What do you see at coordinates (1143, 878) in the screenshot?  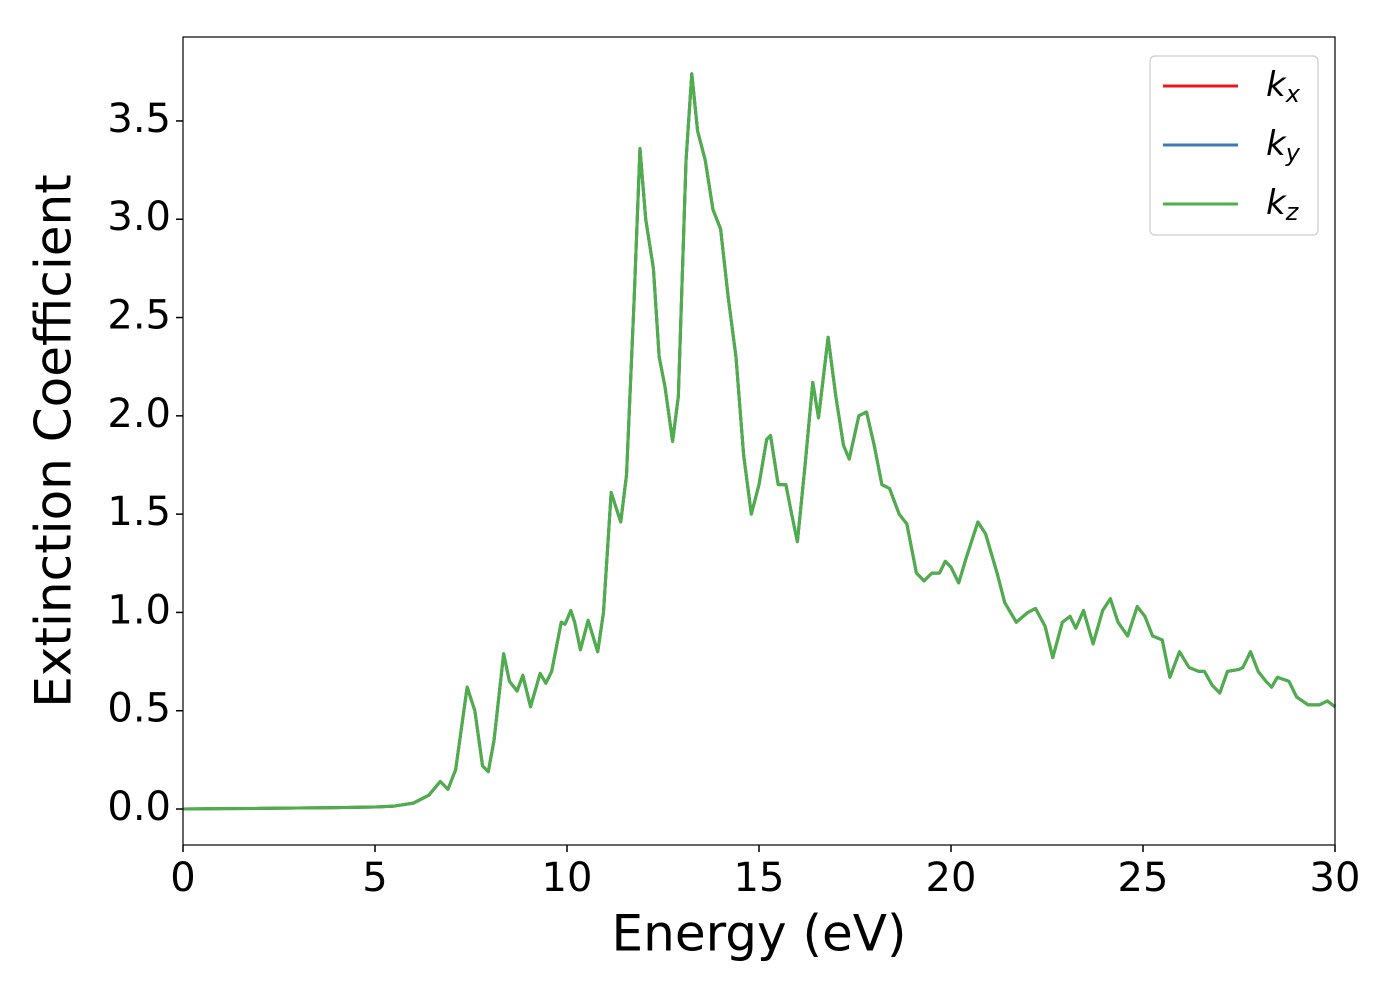 I see `x-tick-label: 25` at bounding box center [1143, 878].